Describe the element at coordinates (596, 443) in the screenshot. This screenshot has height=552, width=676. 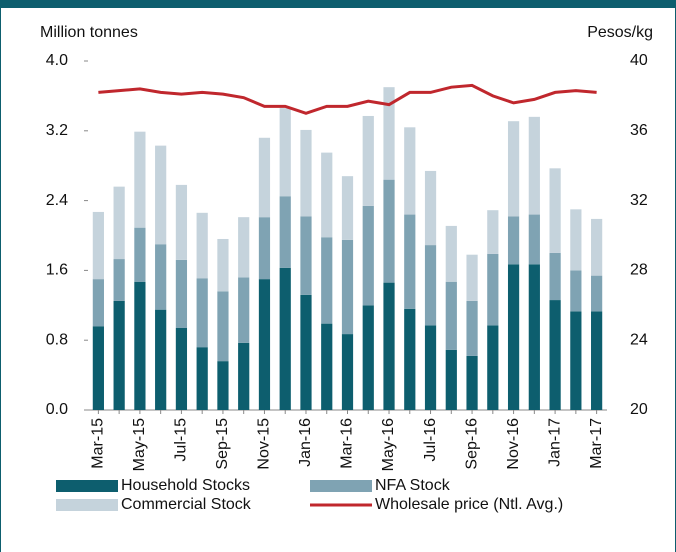
I see `x-tick-label: Mar-17` at that location.